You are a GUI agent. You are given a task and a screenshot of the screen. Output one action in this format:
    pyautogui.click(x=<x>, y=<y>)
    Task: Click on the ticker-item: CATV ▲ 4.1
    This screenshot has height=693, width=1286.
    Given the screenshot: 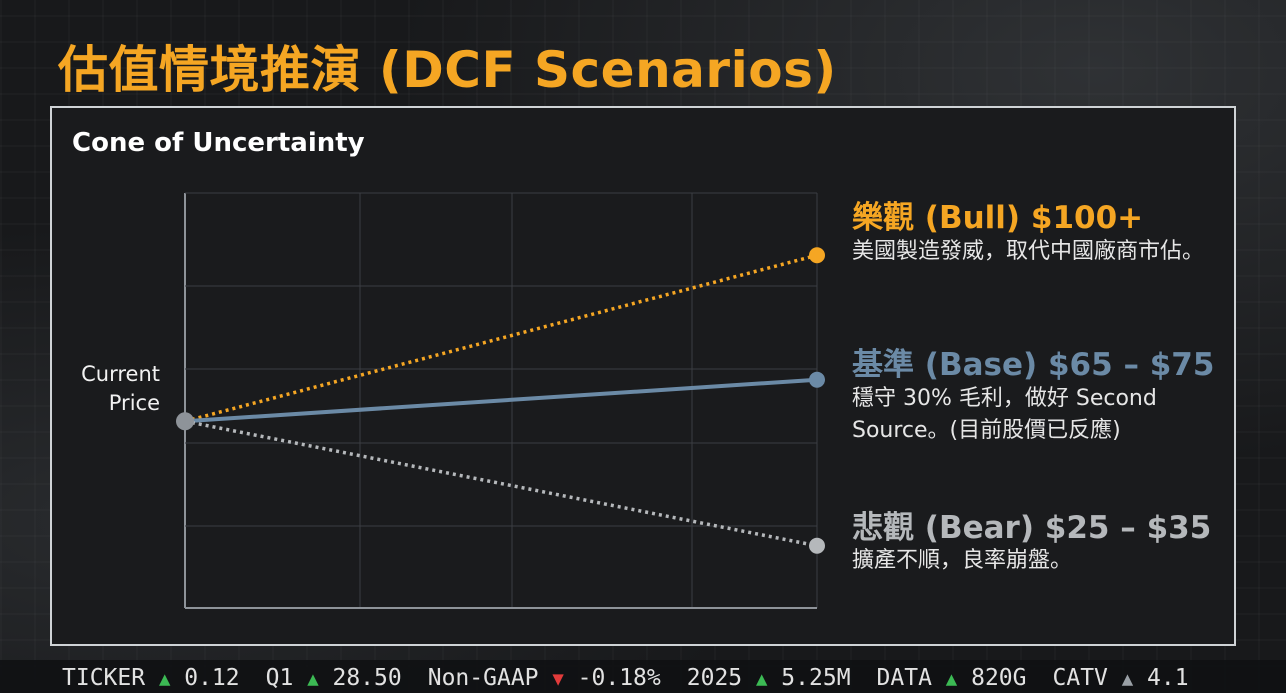 What is the action you would take?
    pyautogui.click(x=1121, y=678)
    